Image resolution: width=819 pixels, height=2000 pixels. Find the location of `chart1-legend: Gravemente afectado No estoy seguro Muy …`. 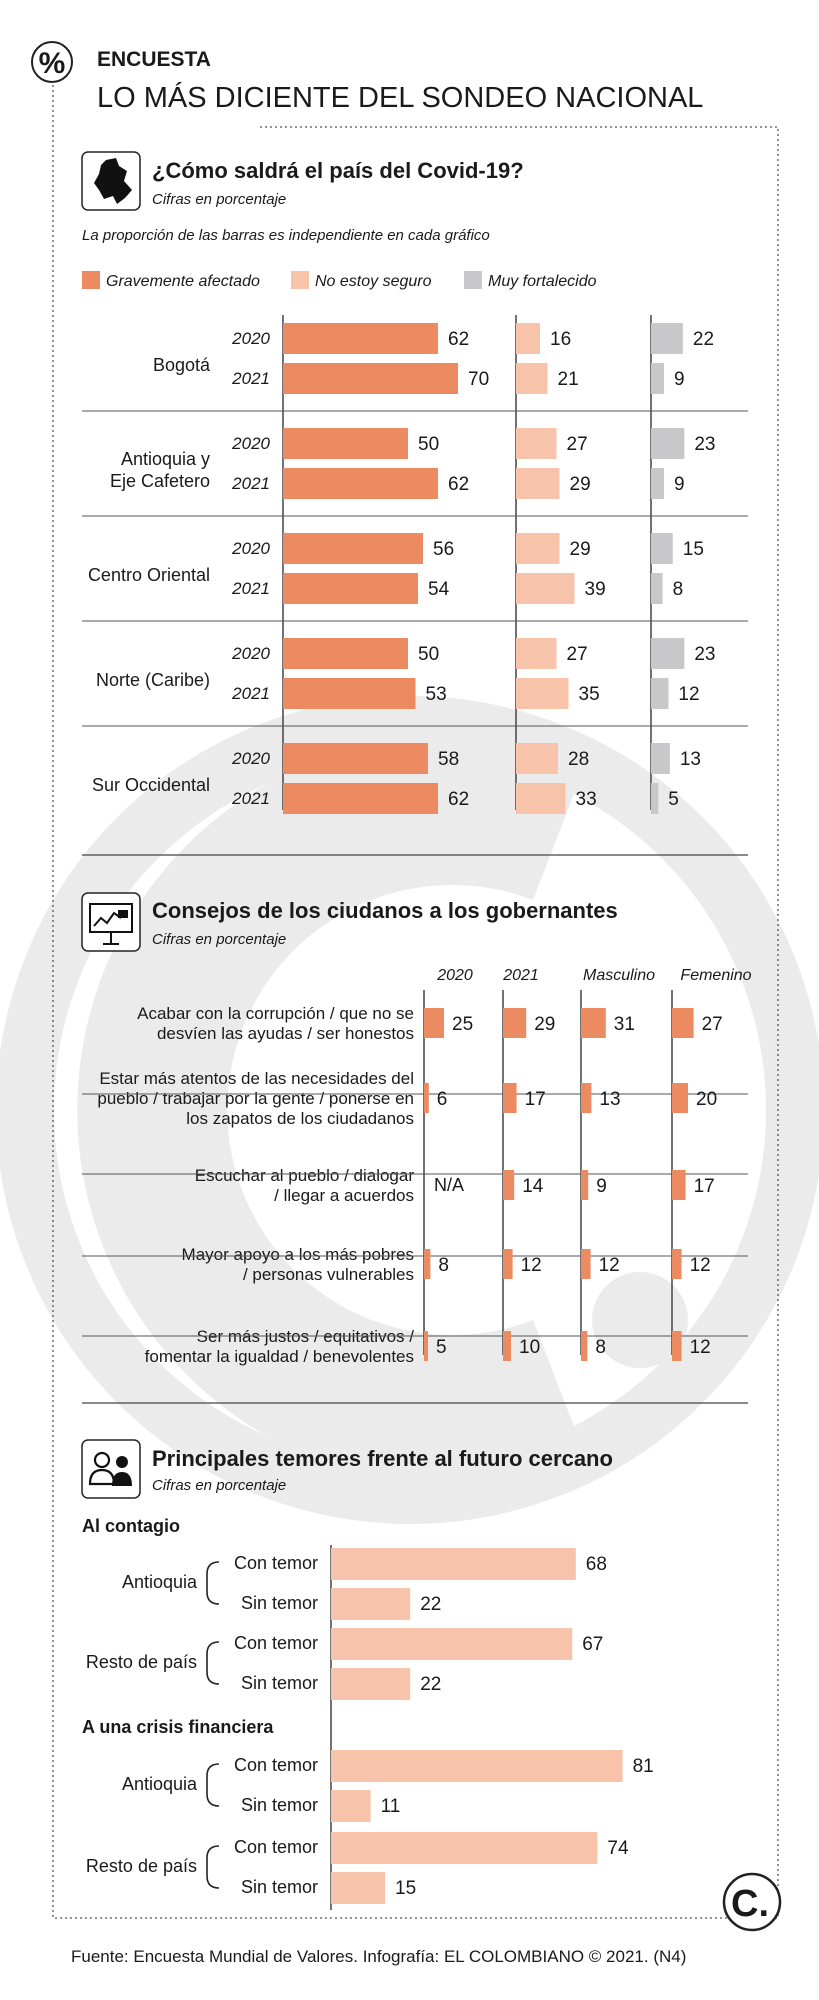

chart1-legend: Gravemente afectado No estoy seguro Muy … is located at coordinates (339, 280).